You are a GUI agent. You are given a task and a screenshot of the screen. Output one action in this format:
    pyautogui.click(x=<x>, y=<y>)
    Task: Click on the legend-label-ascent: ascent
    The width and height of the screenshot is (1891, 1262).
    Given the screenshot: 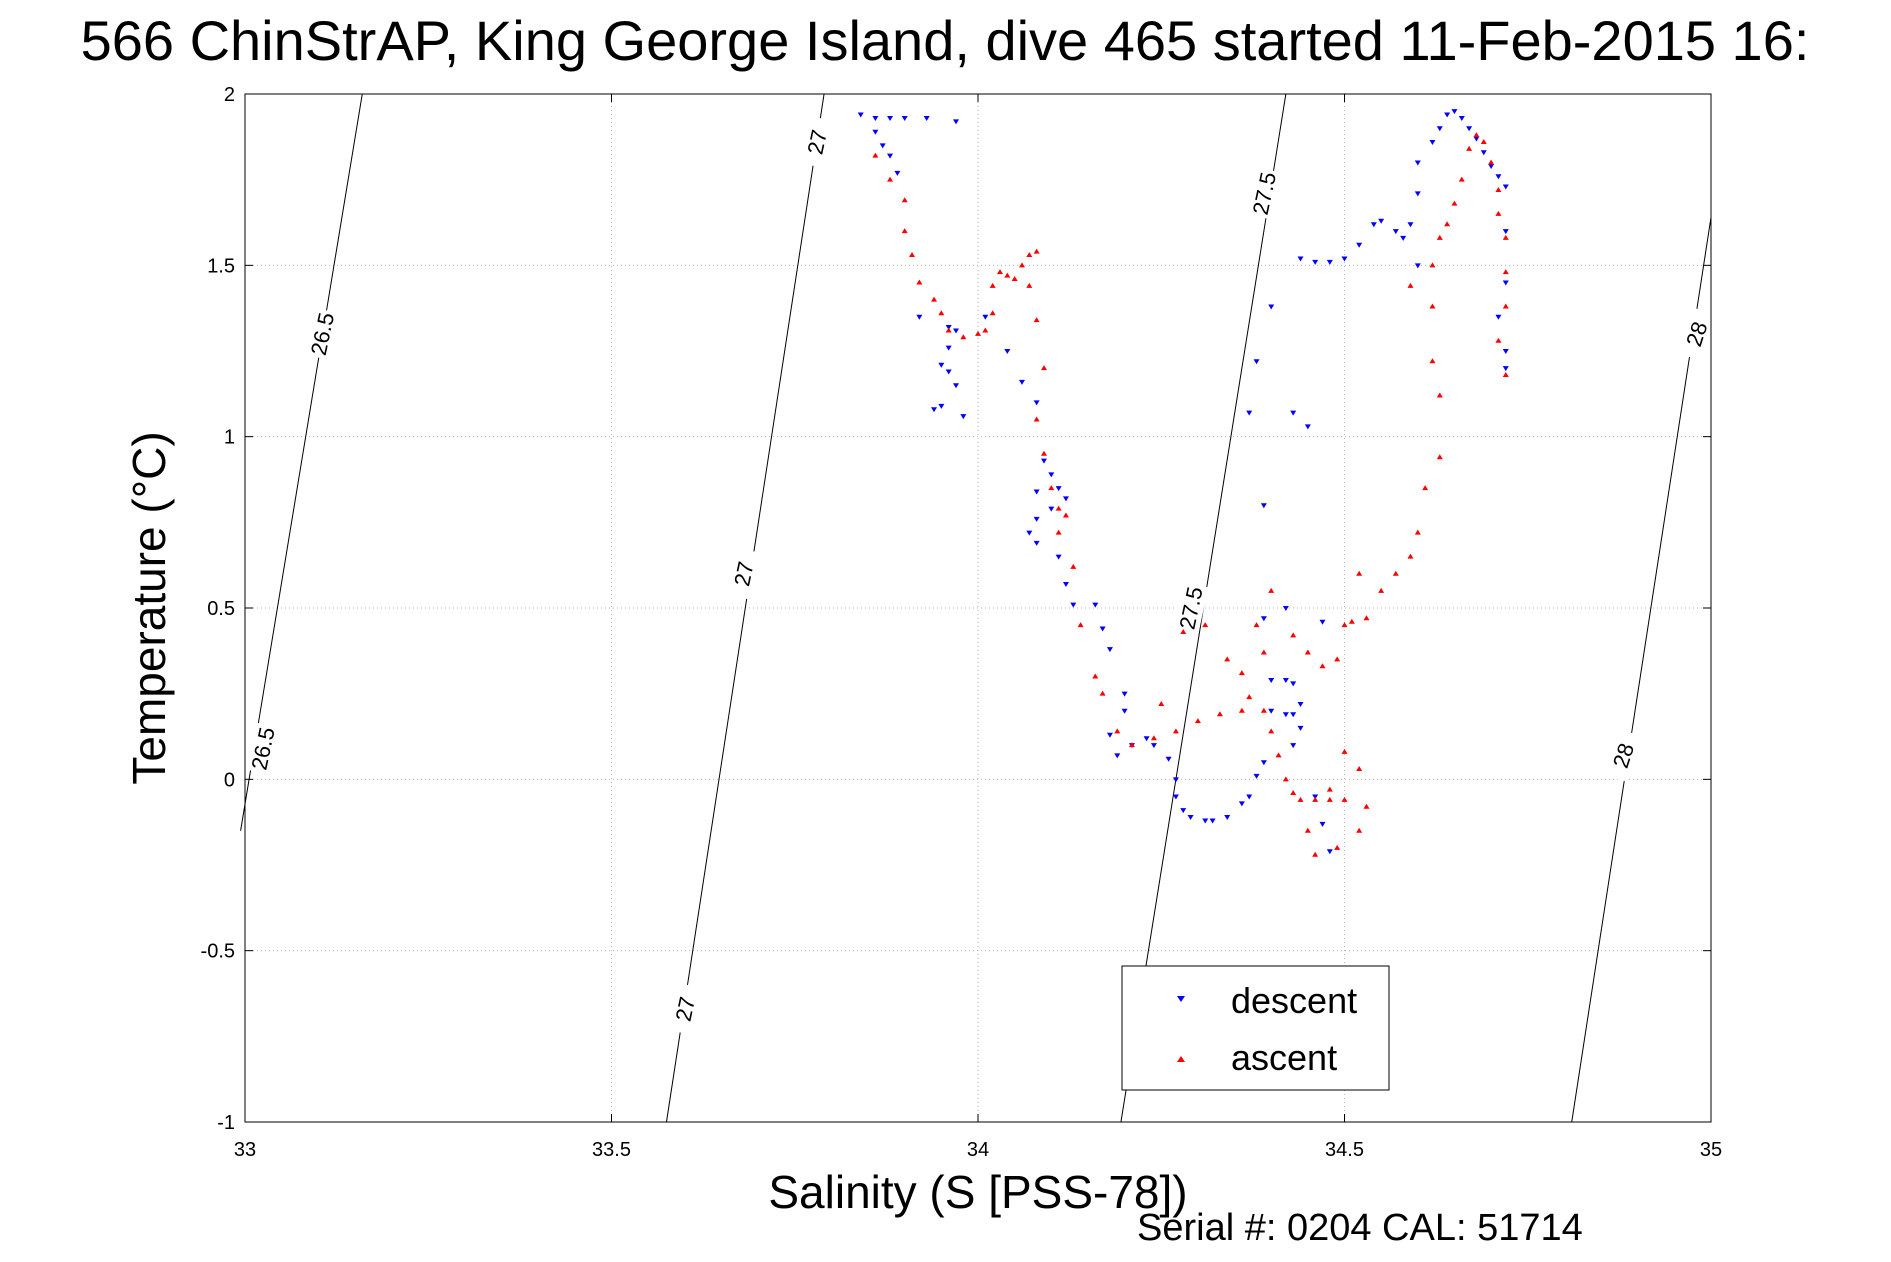 What is the action you would take?
    pyautogui.click(x=1284, y=1057)
    